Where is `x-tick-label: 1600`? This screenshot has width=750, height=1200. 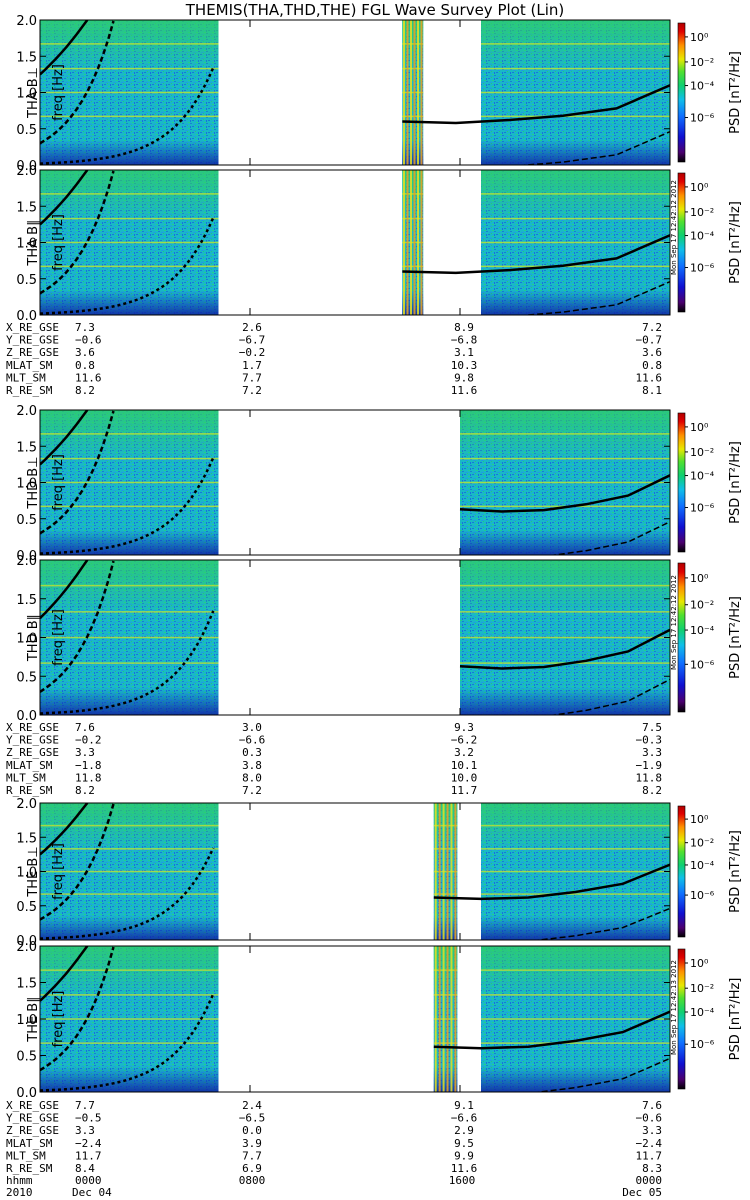 x-tick-label: 1600 is located at coordinates (462, 1180).